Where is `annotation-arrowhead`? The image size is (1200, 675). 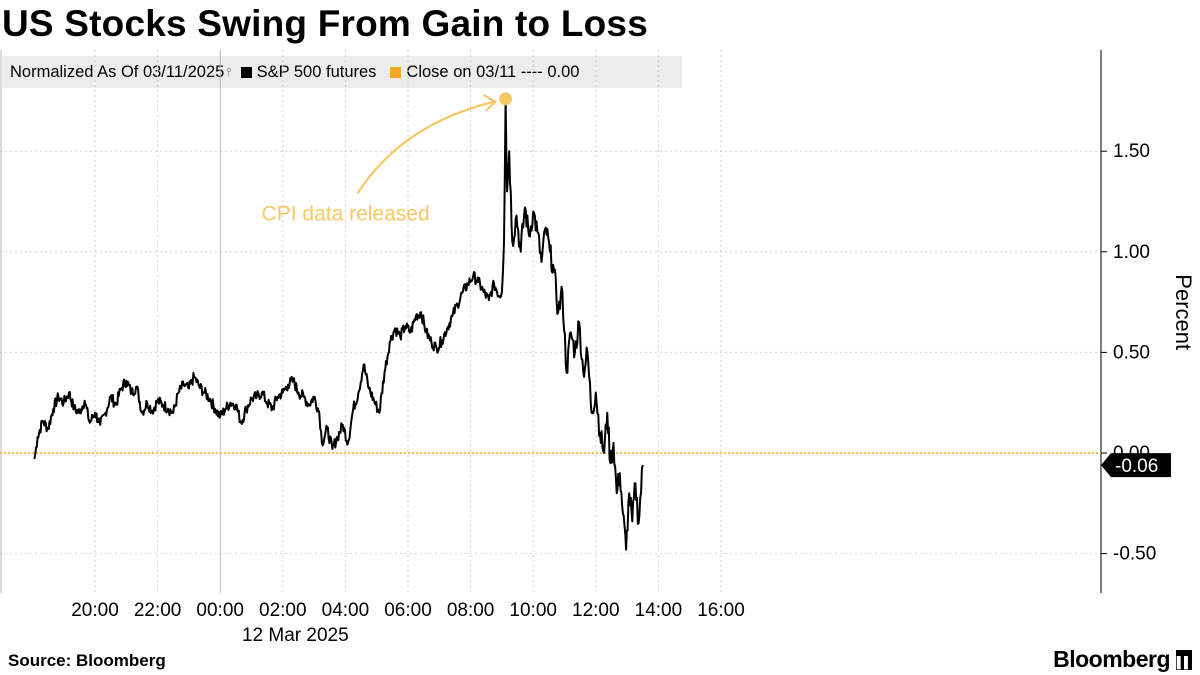 annotation-arrowhead is located at coordinates (489, 102).